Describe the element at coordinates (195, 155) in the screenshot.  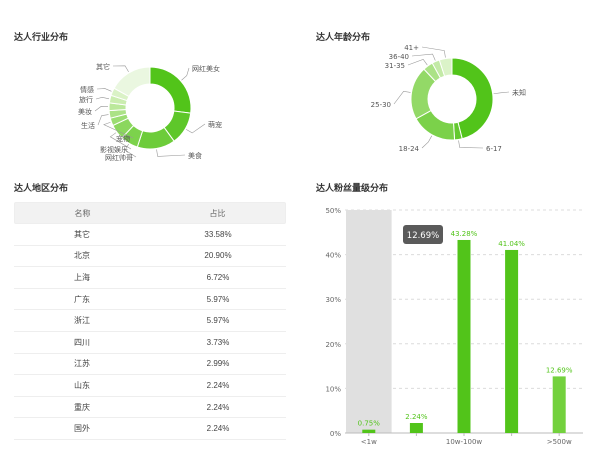
I see `donut-slice-label: 美食` at that location.